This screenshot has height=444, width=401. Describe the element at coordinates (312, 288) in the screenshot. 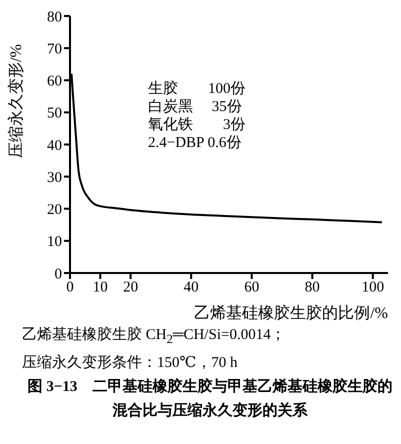

I see `x-tick-label: 80` at that location.